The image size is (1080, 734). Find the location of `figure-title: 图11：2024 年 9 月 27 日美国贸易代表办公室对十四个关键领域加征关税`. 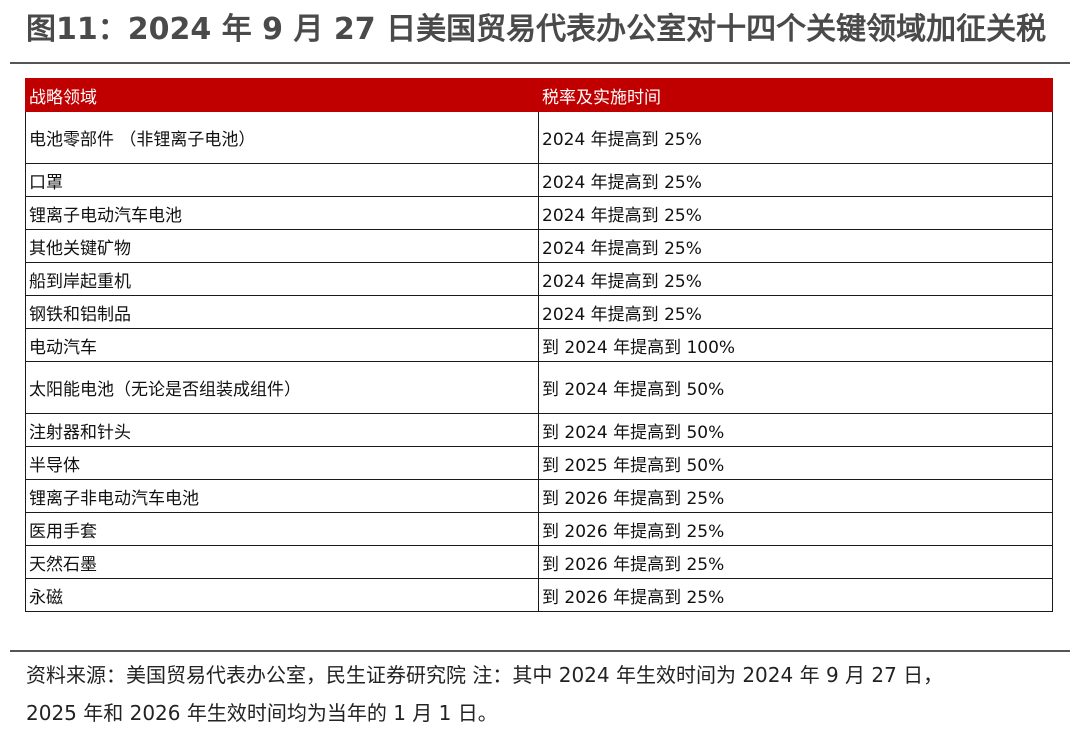

figure-title: 图11：2024 年 9 月 27 日美国贸易代表办公室对十四个关键领域加征关税 is located at coordinates (536, 29).